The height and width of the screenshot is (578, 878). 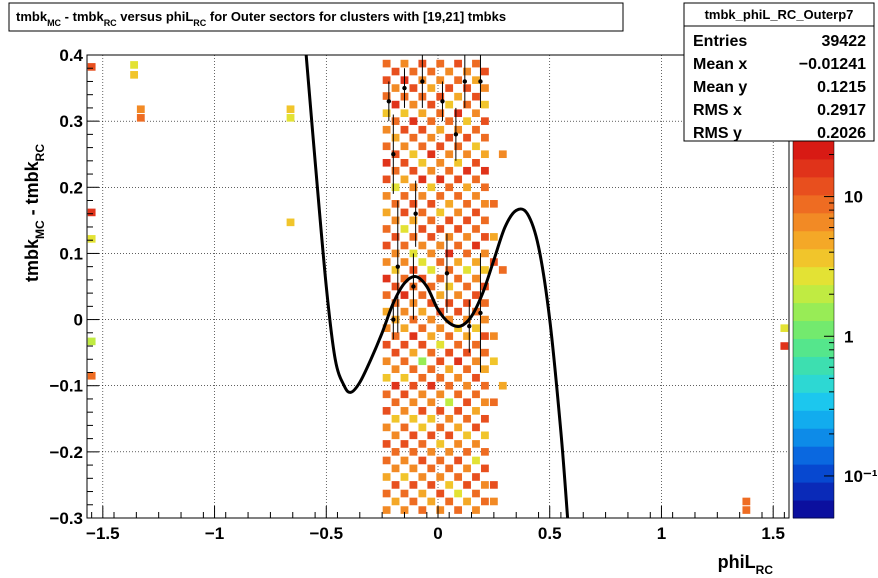 What do you see at coordinates (841, 110) in the screenshot?
I see `stats-value-rms-x: 0.2917` at bounding box center [841, 110].